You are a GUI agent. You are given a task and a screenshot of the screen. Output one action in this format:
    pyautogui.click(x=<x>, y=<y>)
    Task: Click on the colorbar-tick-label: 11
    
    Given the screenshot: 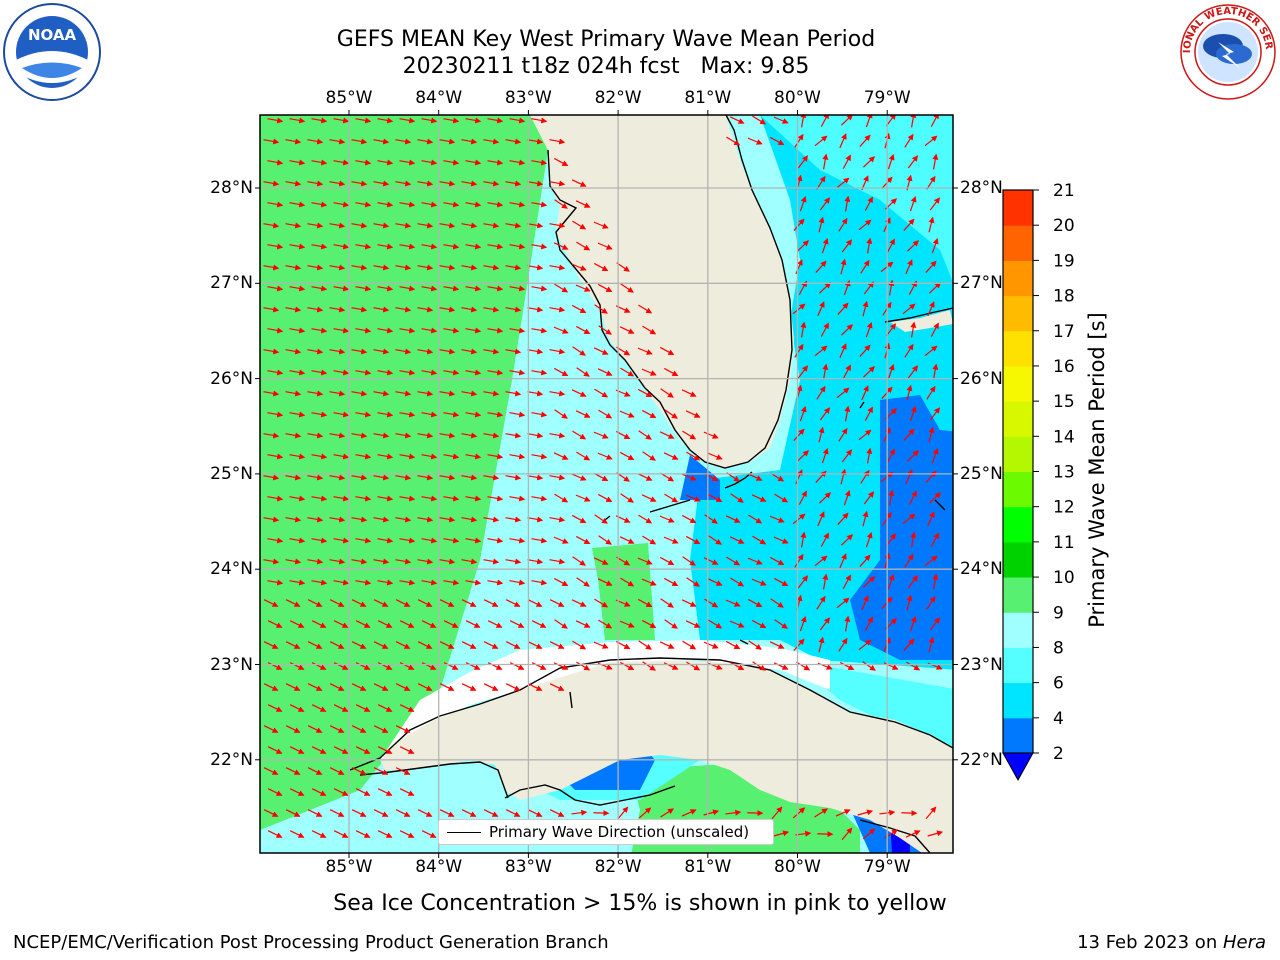 What is the action you would take?
    pyautogui.click(x=1064, y=543)
    